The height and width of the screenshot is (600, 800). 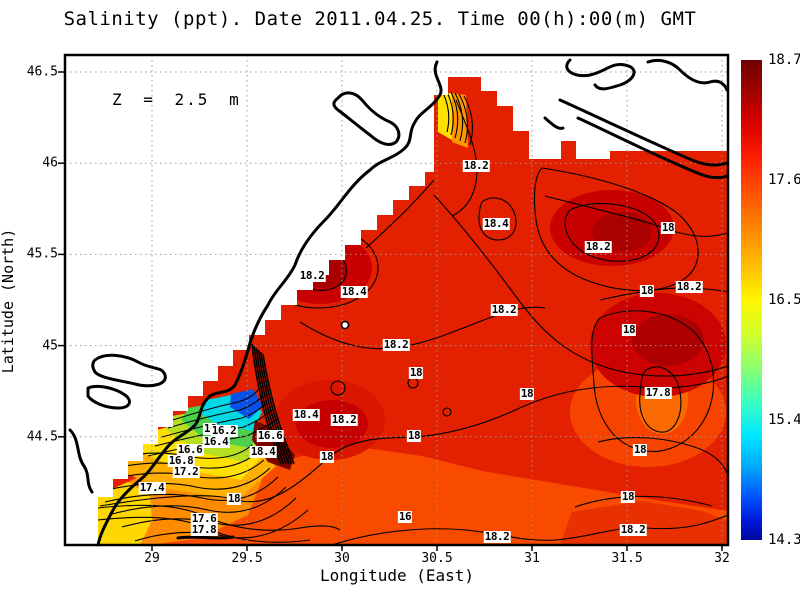 What do you see at coordinates (784, 60) in the screenshot?
I see `colorbar-tick-label: 18.7` at bounding box center [784, 60].